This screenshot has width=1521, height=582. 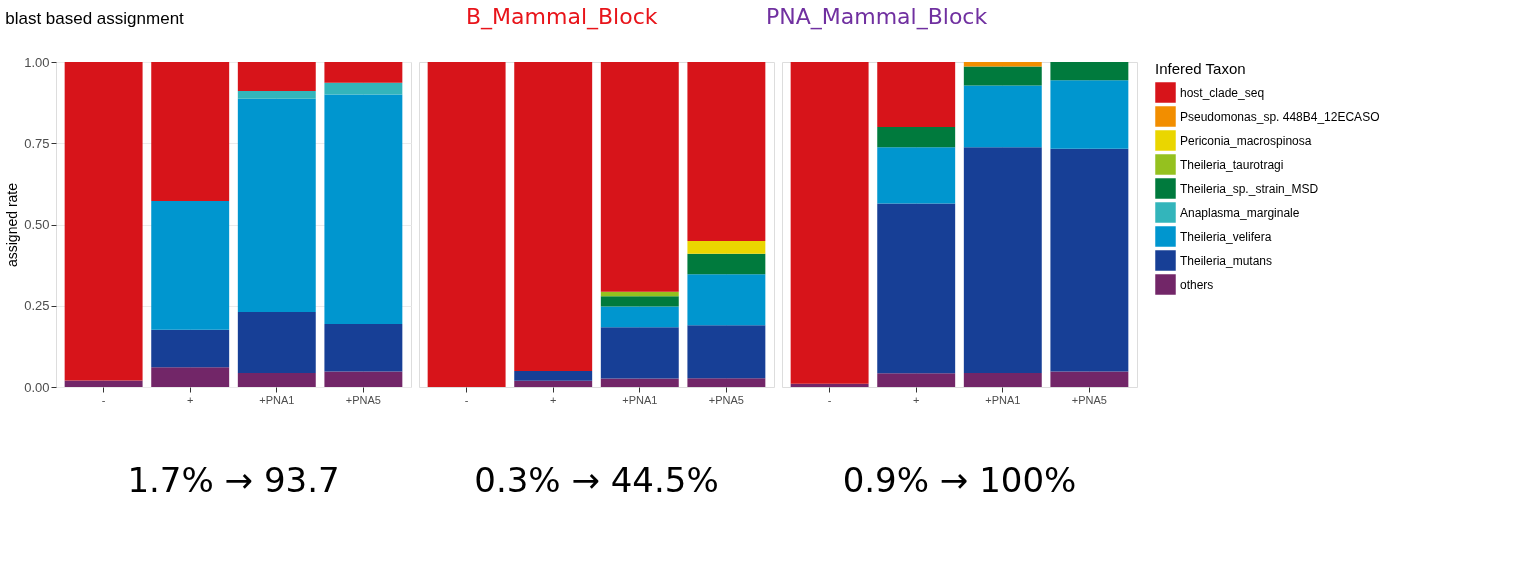 I want to click on legend-label: Theileria_taurotragi, so click(x=1232, y=164).